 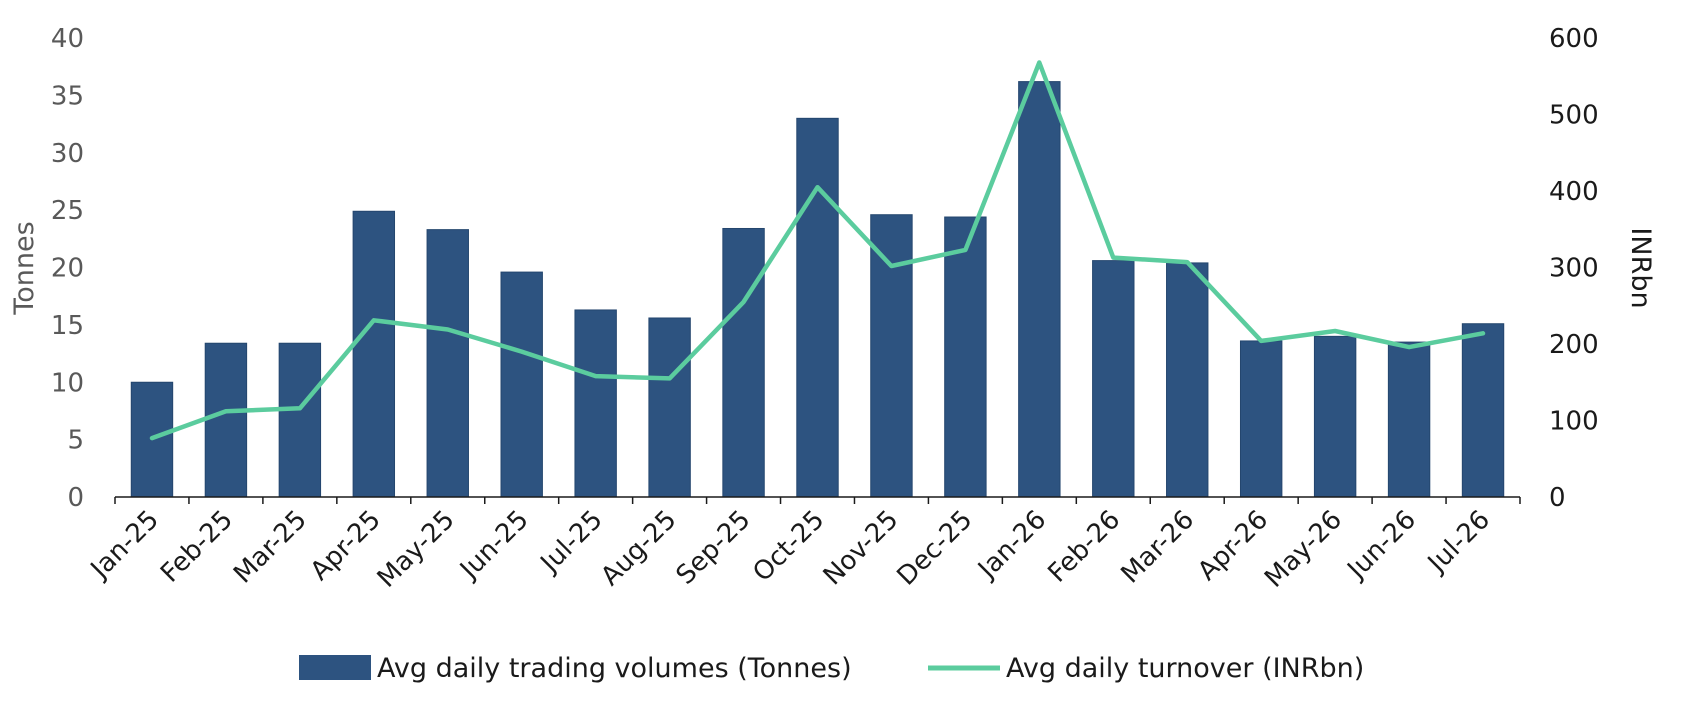 I want to click on x-tick-label: May-25, so click(x=416, y=549).